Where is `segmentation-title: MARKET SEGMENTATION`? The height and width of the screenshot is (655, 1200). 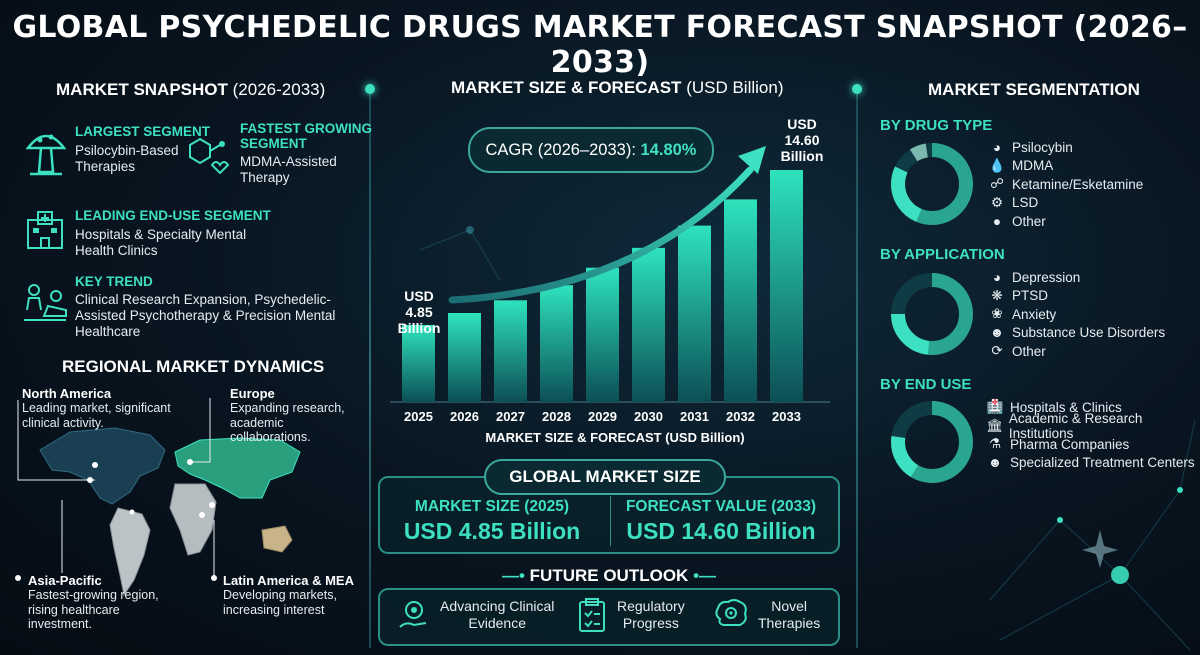 segmentation-title: MARKET SEGMENTATION is located at coordinates (1034, 89).